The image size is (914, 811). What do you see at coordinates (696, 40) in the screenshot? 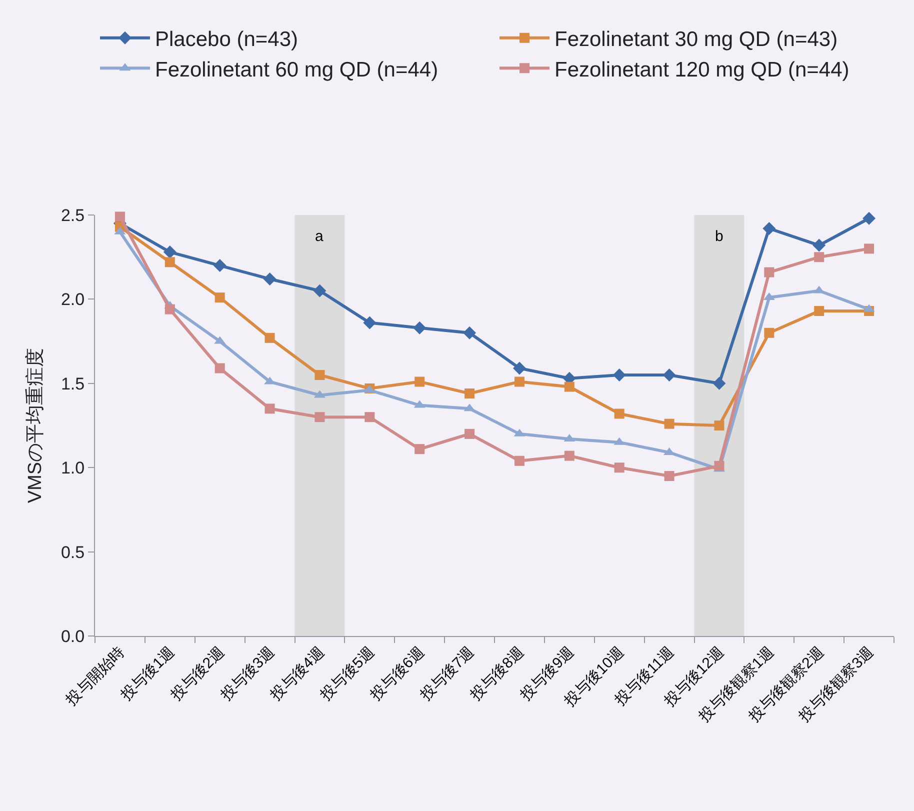
I see `legend-label: Fezolinetant 30 mg QD (n=43)` at bounding box center [696, 40].